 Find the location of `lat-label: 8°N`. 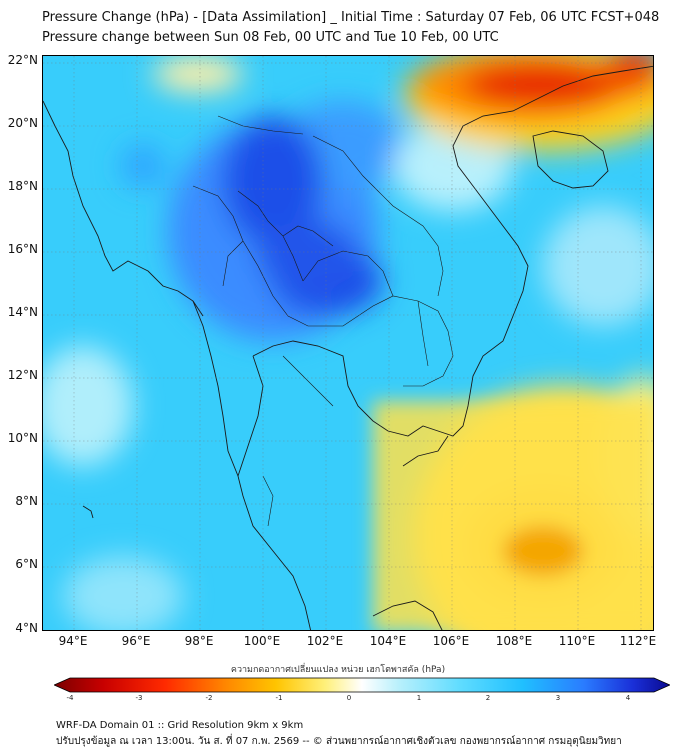

lat-label: 8°N is located at coordinates (26, 501).